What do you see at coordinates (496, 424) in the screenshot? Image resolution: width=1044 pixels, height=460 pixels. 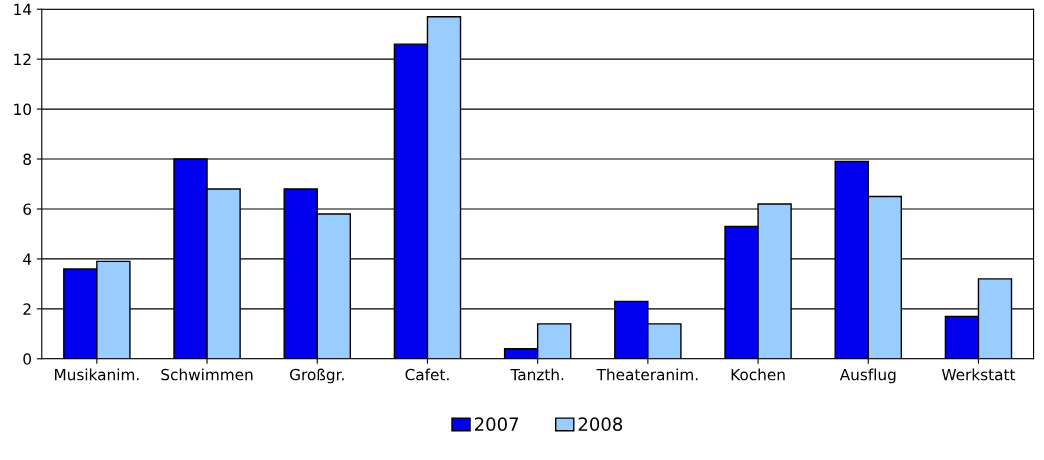 I see `legend-label: 2007` at bounding box center [496, 424].